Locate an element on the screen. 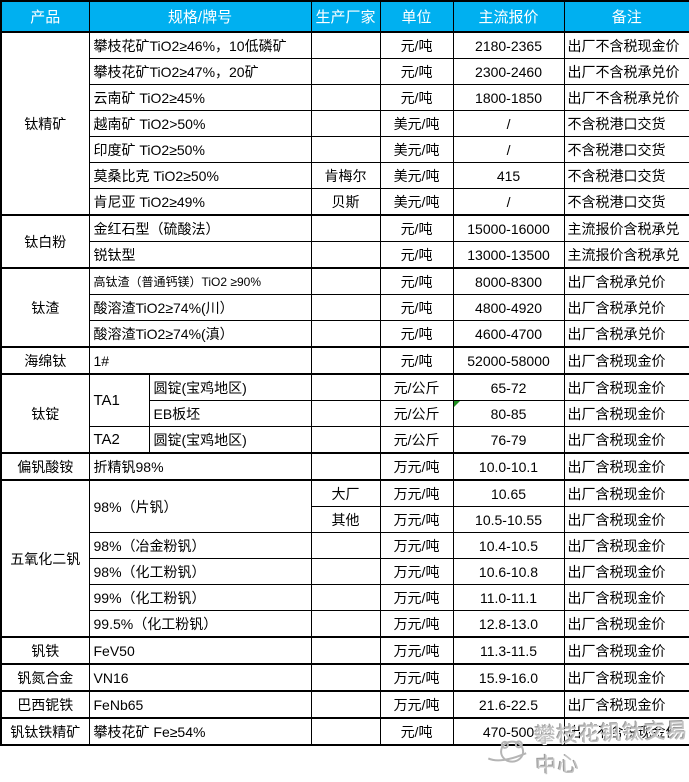  product-group-cell: 钒铁 is located at coordinates (45, 650).